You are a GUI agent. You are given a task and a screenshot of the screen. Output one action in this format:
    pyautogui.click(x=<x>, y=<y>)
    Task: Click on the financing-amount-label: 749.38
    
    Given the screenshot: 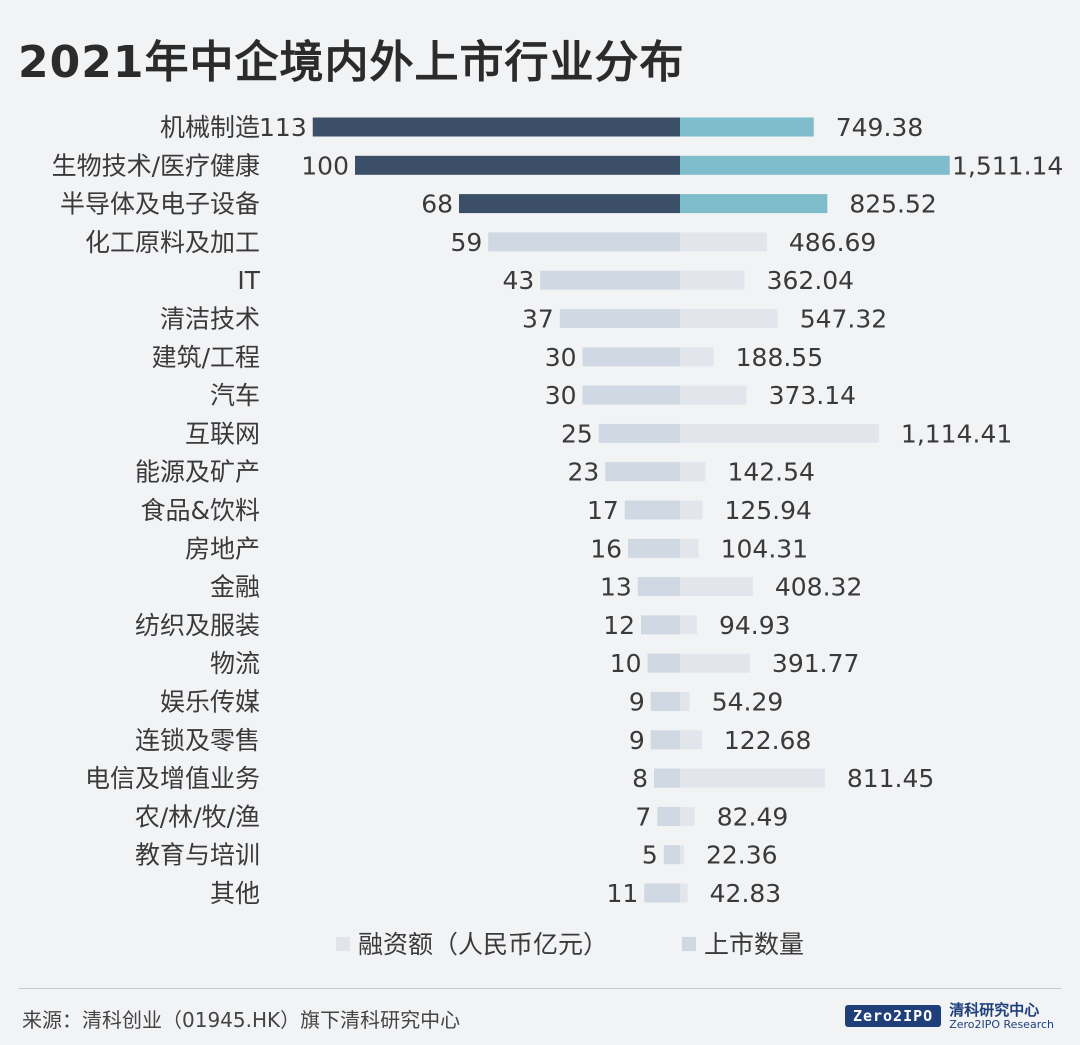 What is the action you would take?
    pyautogui.click(x=879, y=127)
    